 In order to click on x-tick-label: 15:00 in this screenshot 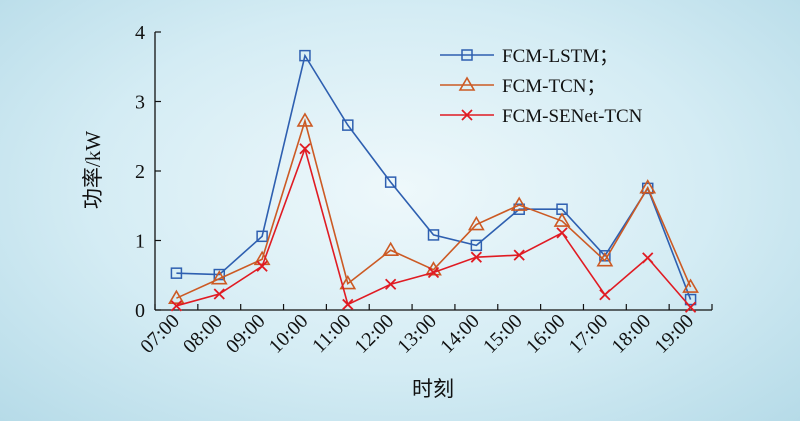, I will do `click(503, 334)`.